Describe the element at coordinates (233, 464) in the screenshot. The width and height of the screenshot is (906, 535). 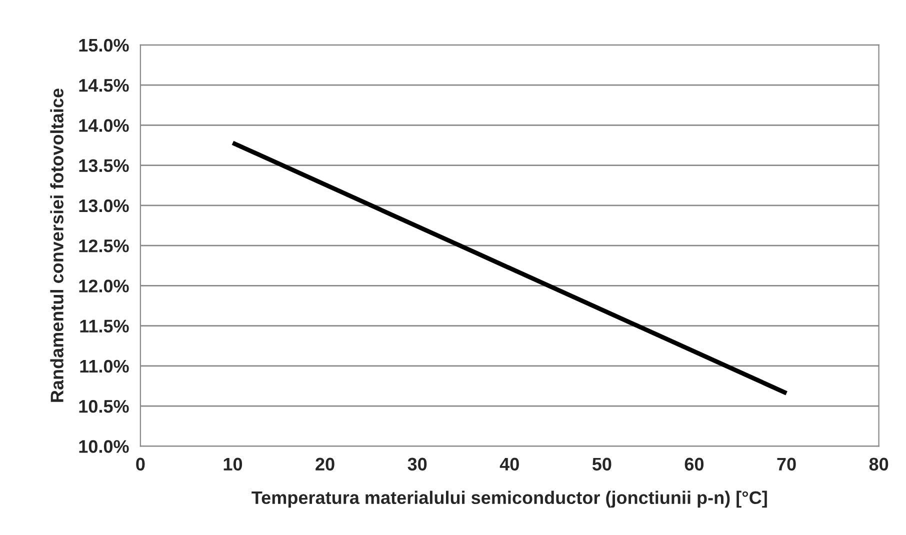
I see `x-tick-label: 10` at that location.